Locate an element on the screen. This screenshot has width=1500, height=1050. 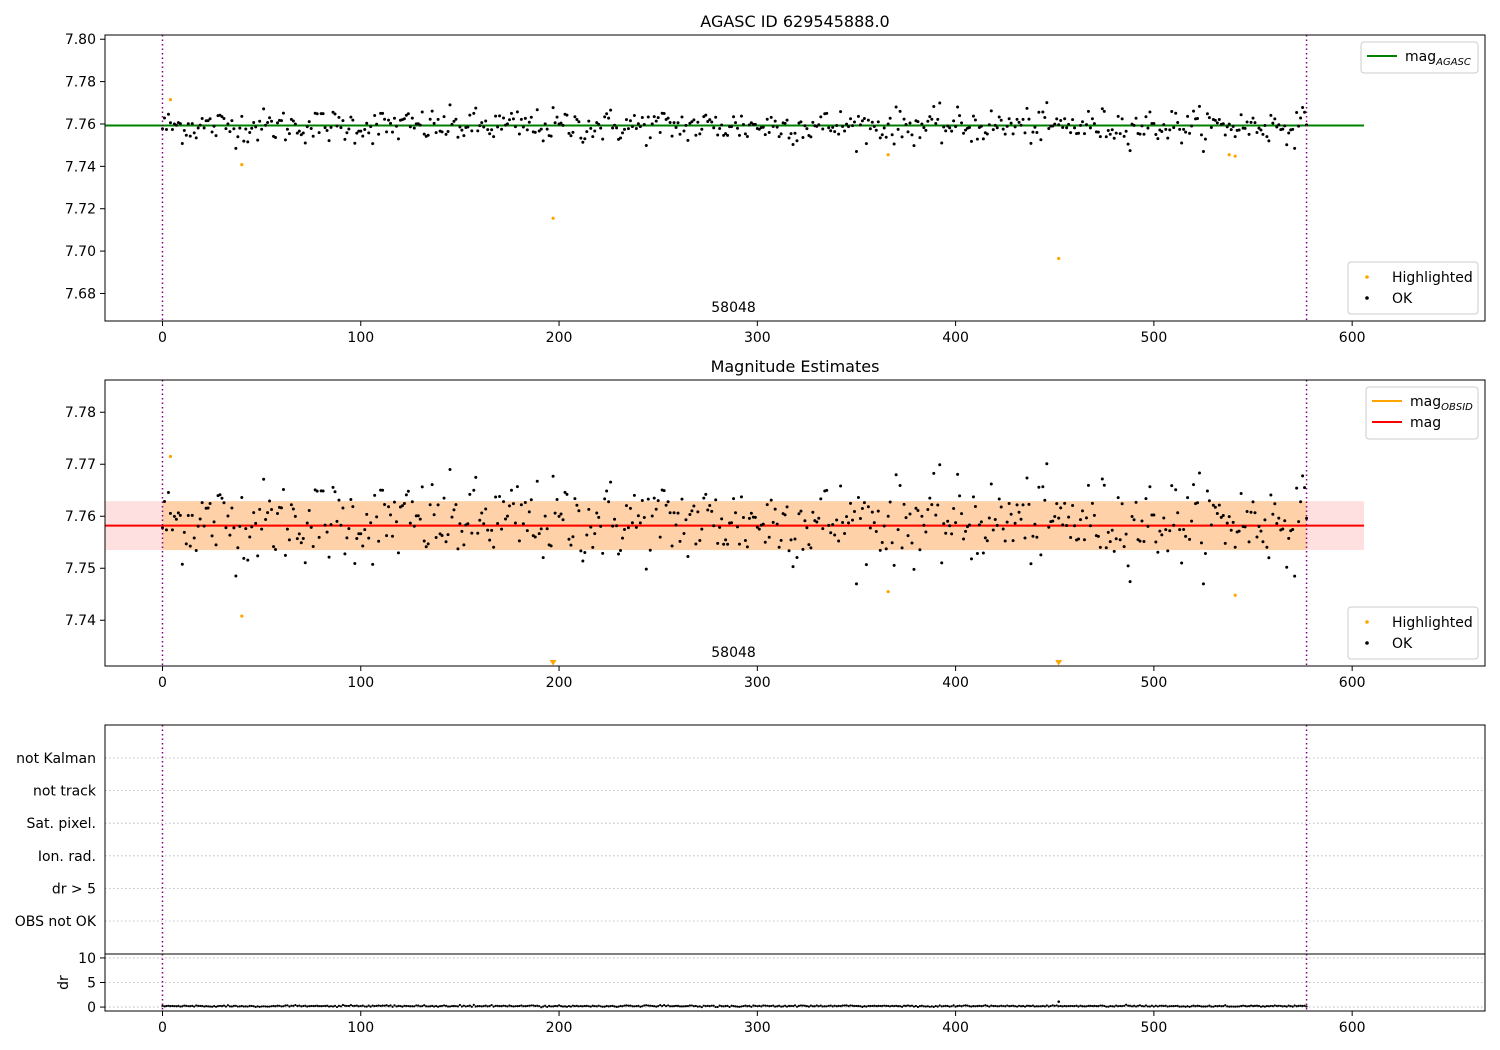
x-tick-label: 100 is located at coordinates (360, 338).